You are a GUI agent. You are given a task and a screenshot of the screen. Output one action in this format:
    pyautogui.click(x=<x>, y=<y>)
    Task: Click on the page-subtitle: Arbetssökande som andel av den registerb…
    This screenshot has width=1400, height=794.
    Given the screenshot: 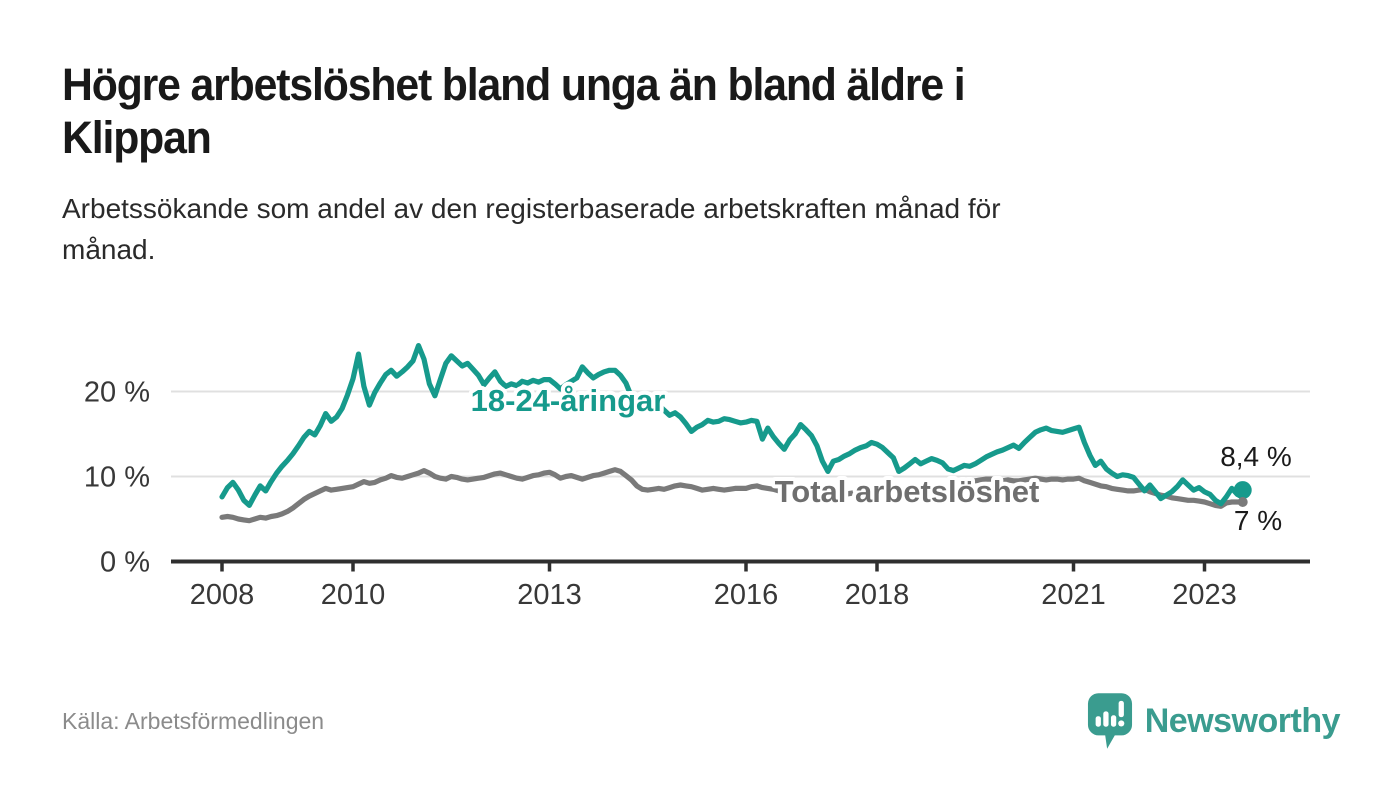 What is the action you would take?
    pyautogui.click(x=707, y=229)
    